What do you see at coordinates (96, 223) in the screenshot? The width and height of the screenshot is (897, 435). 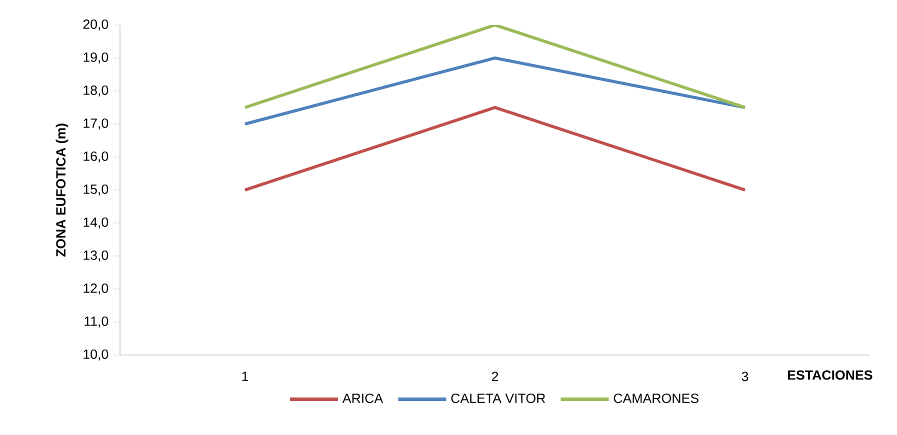 I see `y-tick-label: 14,0` at bounding box center [96, 223].